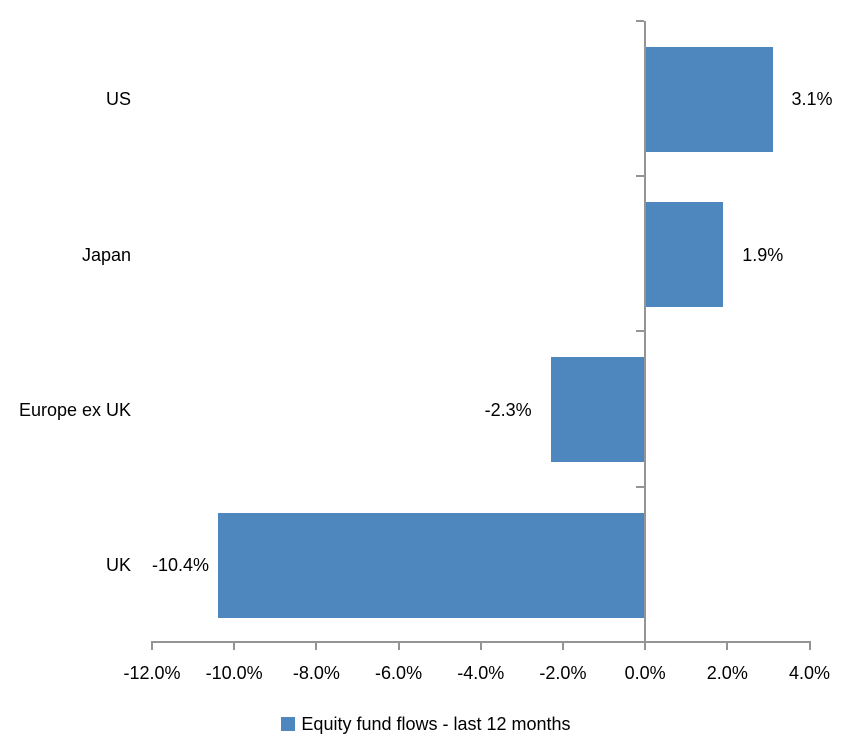 The image size is (852, 747). Describe the element at coordinates (399, 673) in the screenshot. I see `x-tick-label: -6.0%` at that location.